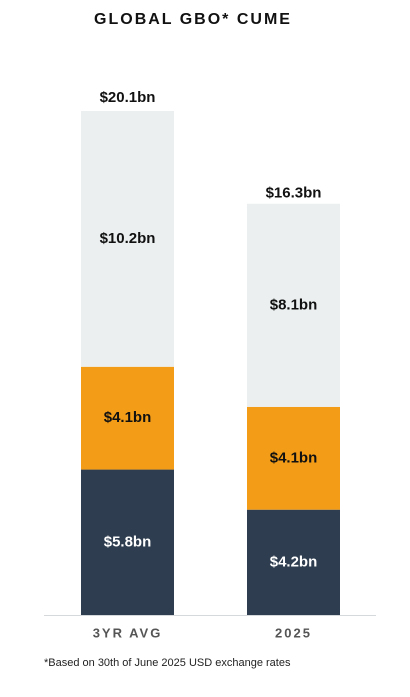 This screenshot has height=697, width=410. I want to click on segment-label: $4.2bn, so click(294, 561).